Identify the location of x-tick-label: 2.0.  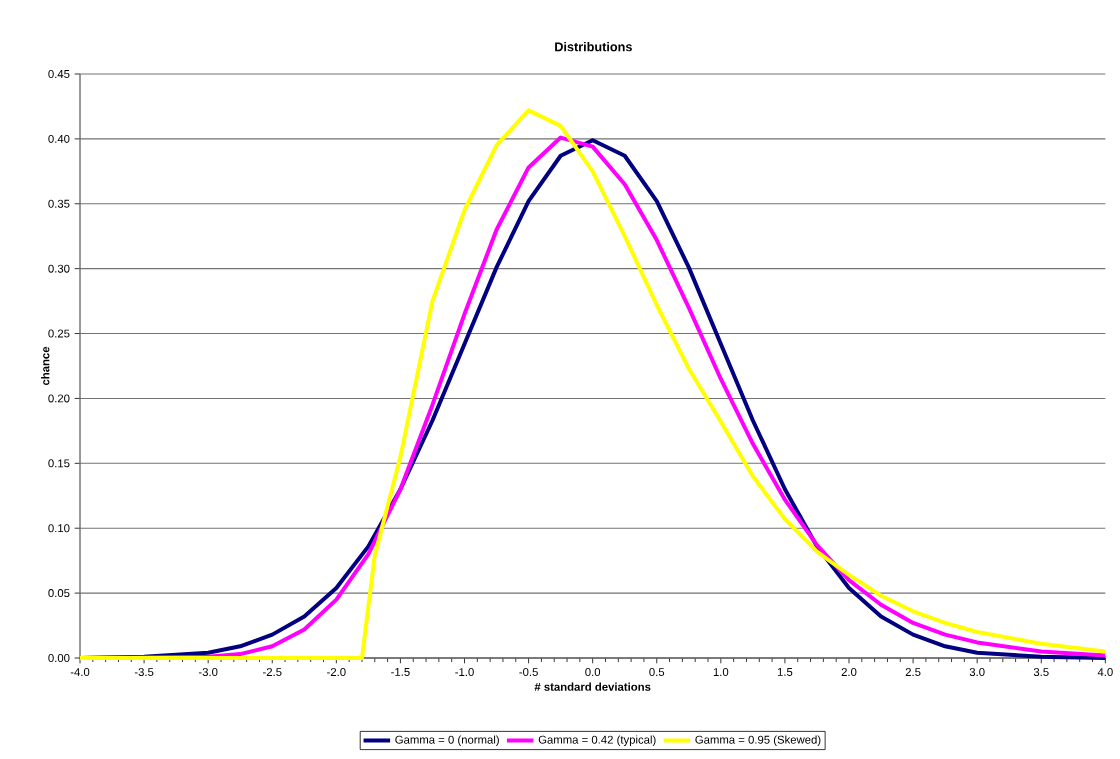
(849, 672).